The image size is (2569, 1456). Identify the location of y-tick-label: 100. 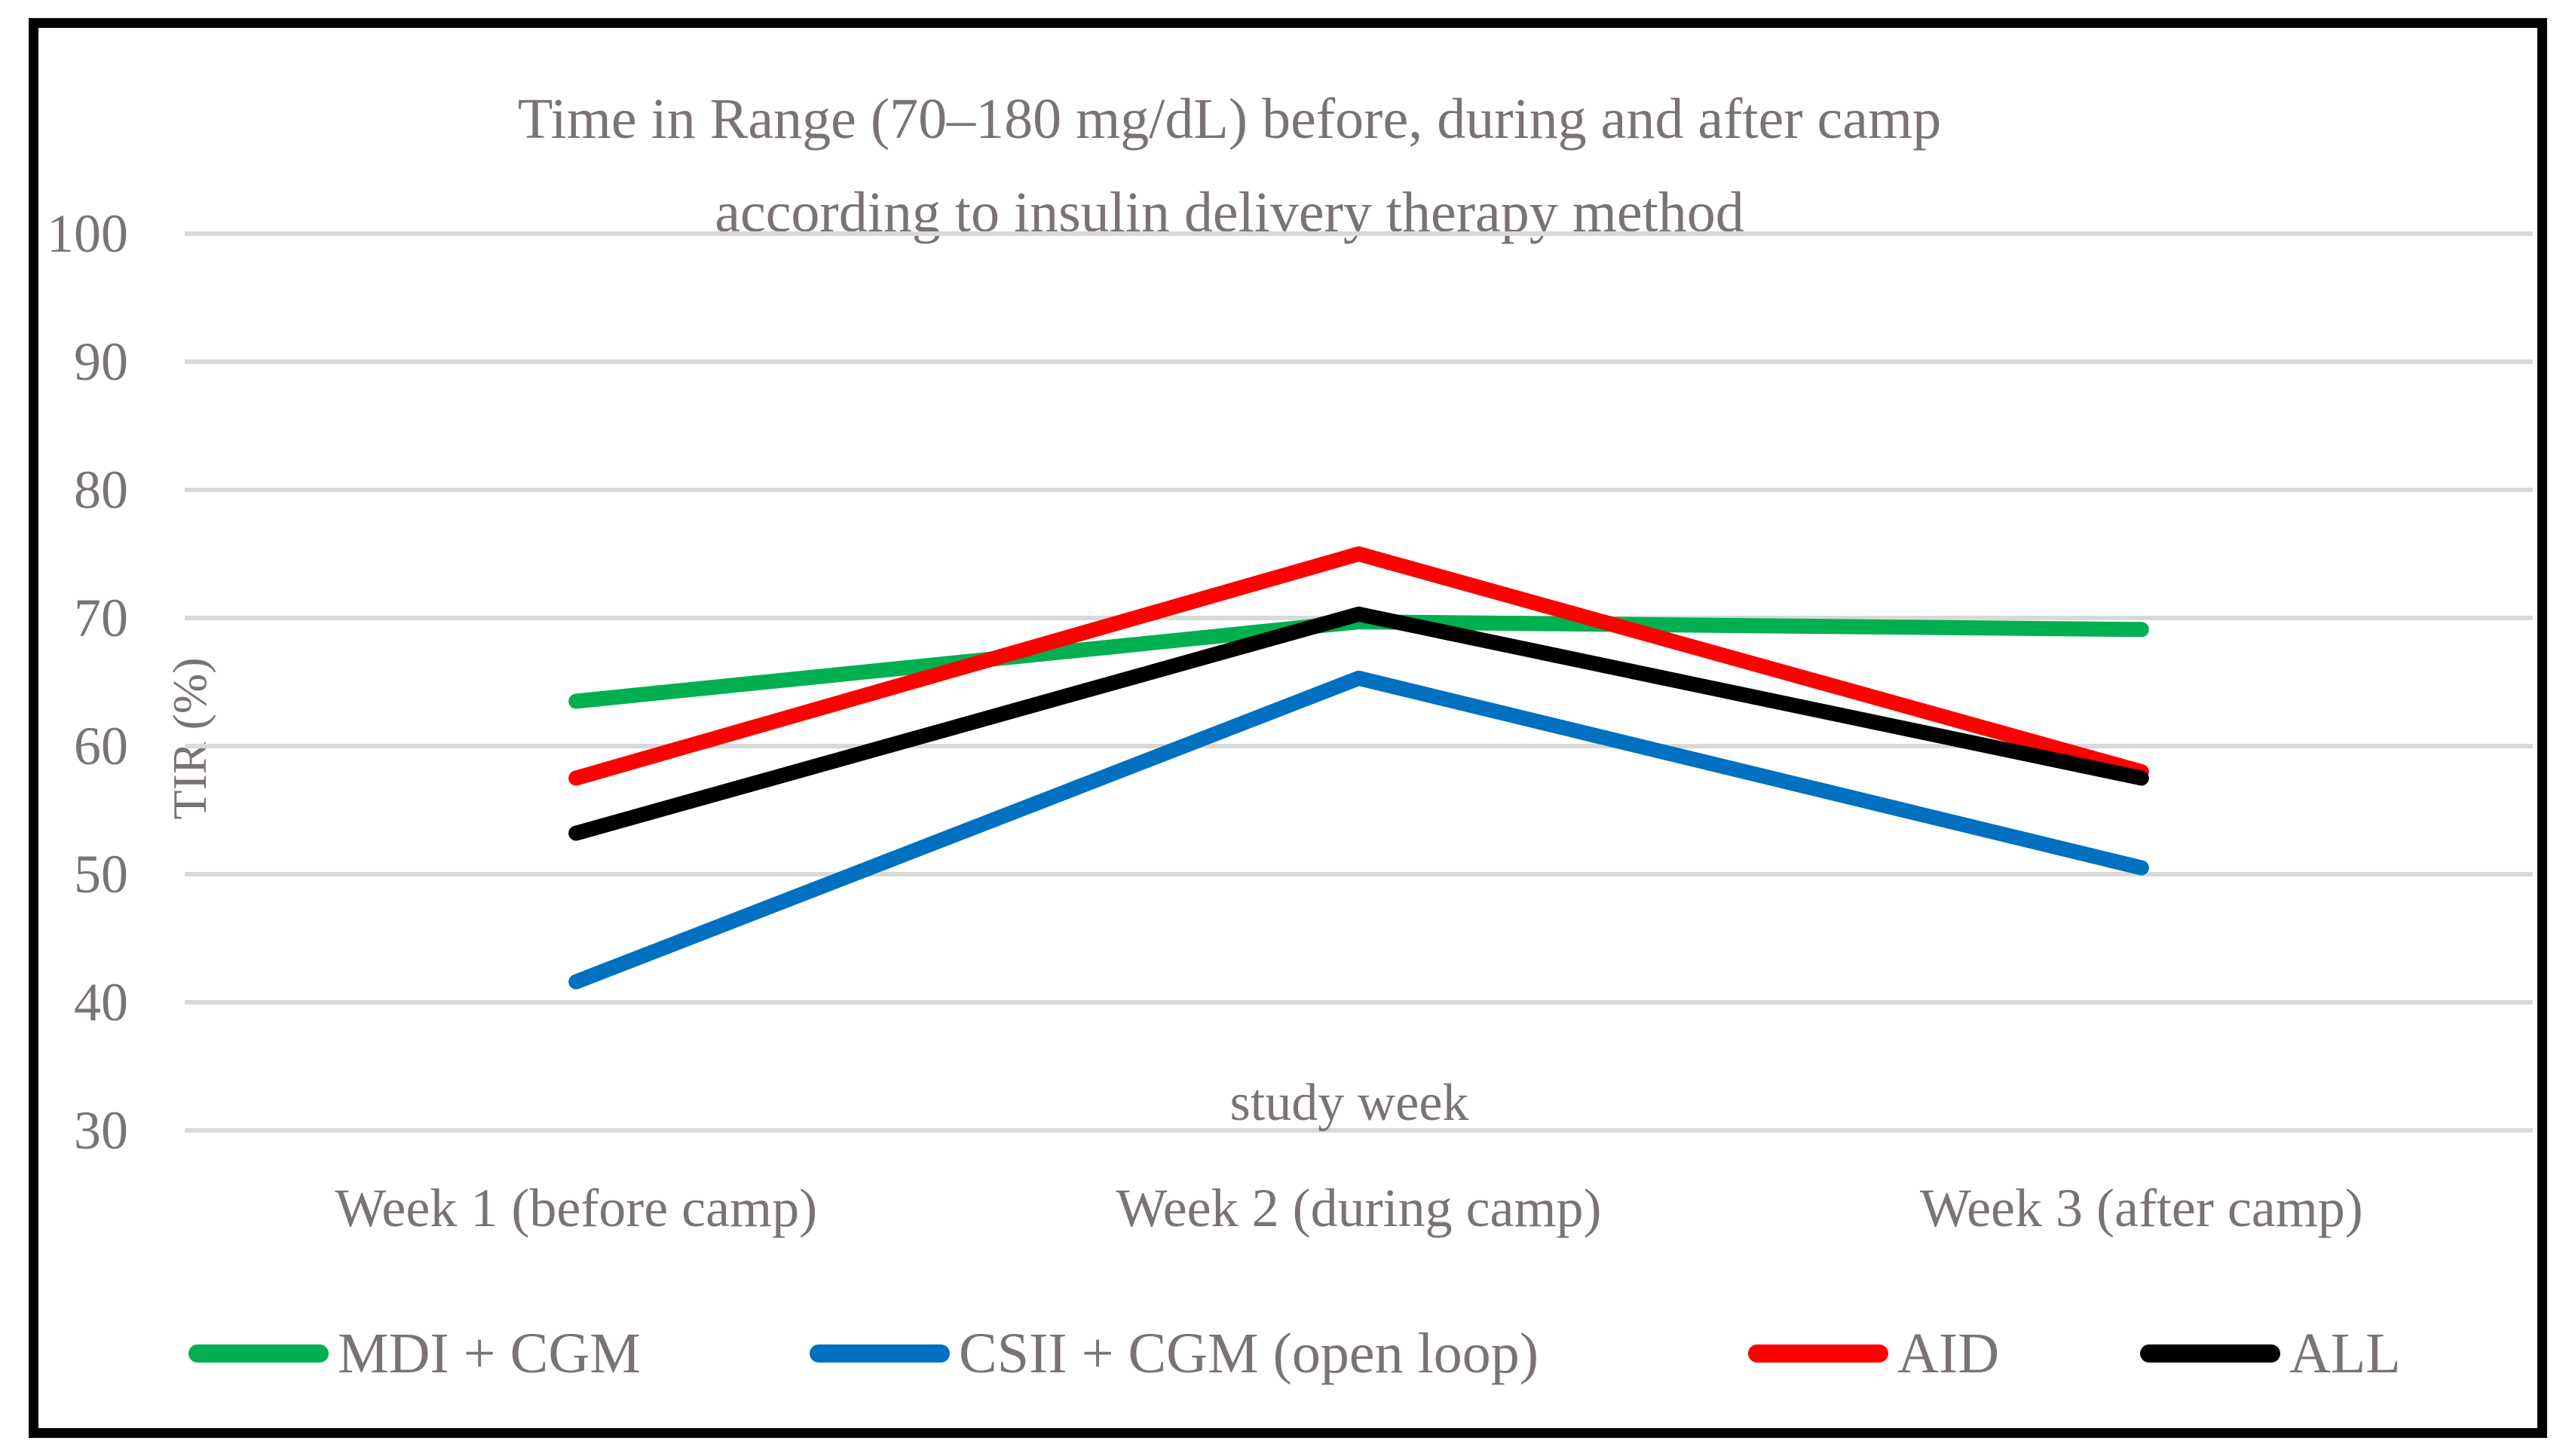
(87, 233).